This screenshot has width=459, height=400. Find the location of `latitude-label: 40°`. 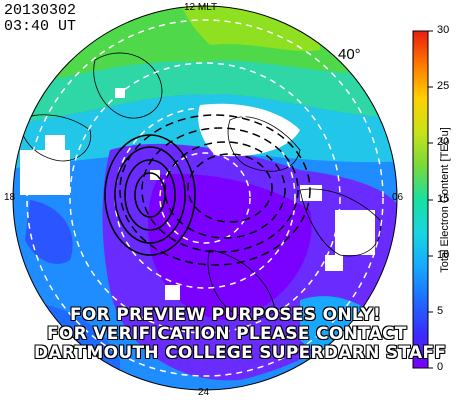

latitude-label: 40° is located at coordinates (349, 54).